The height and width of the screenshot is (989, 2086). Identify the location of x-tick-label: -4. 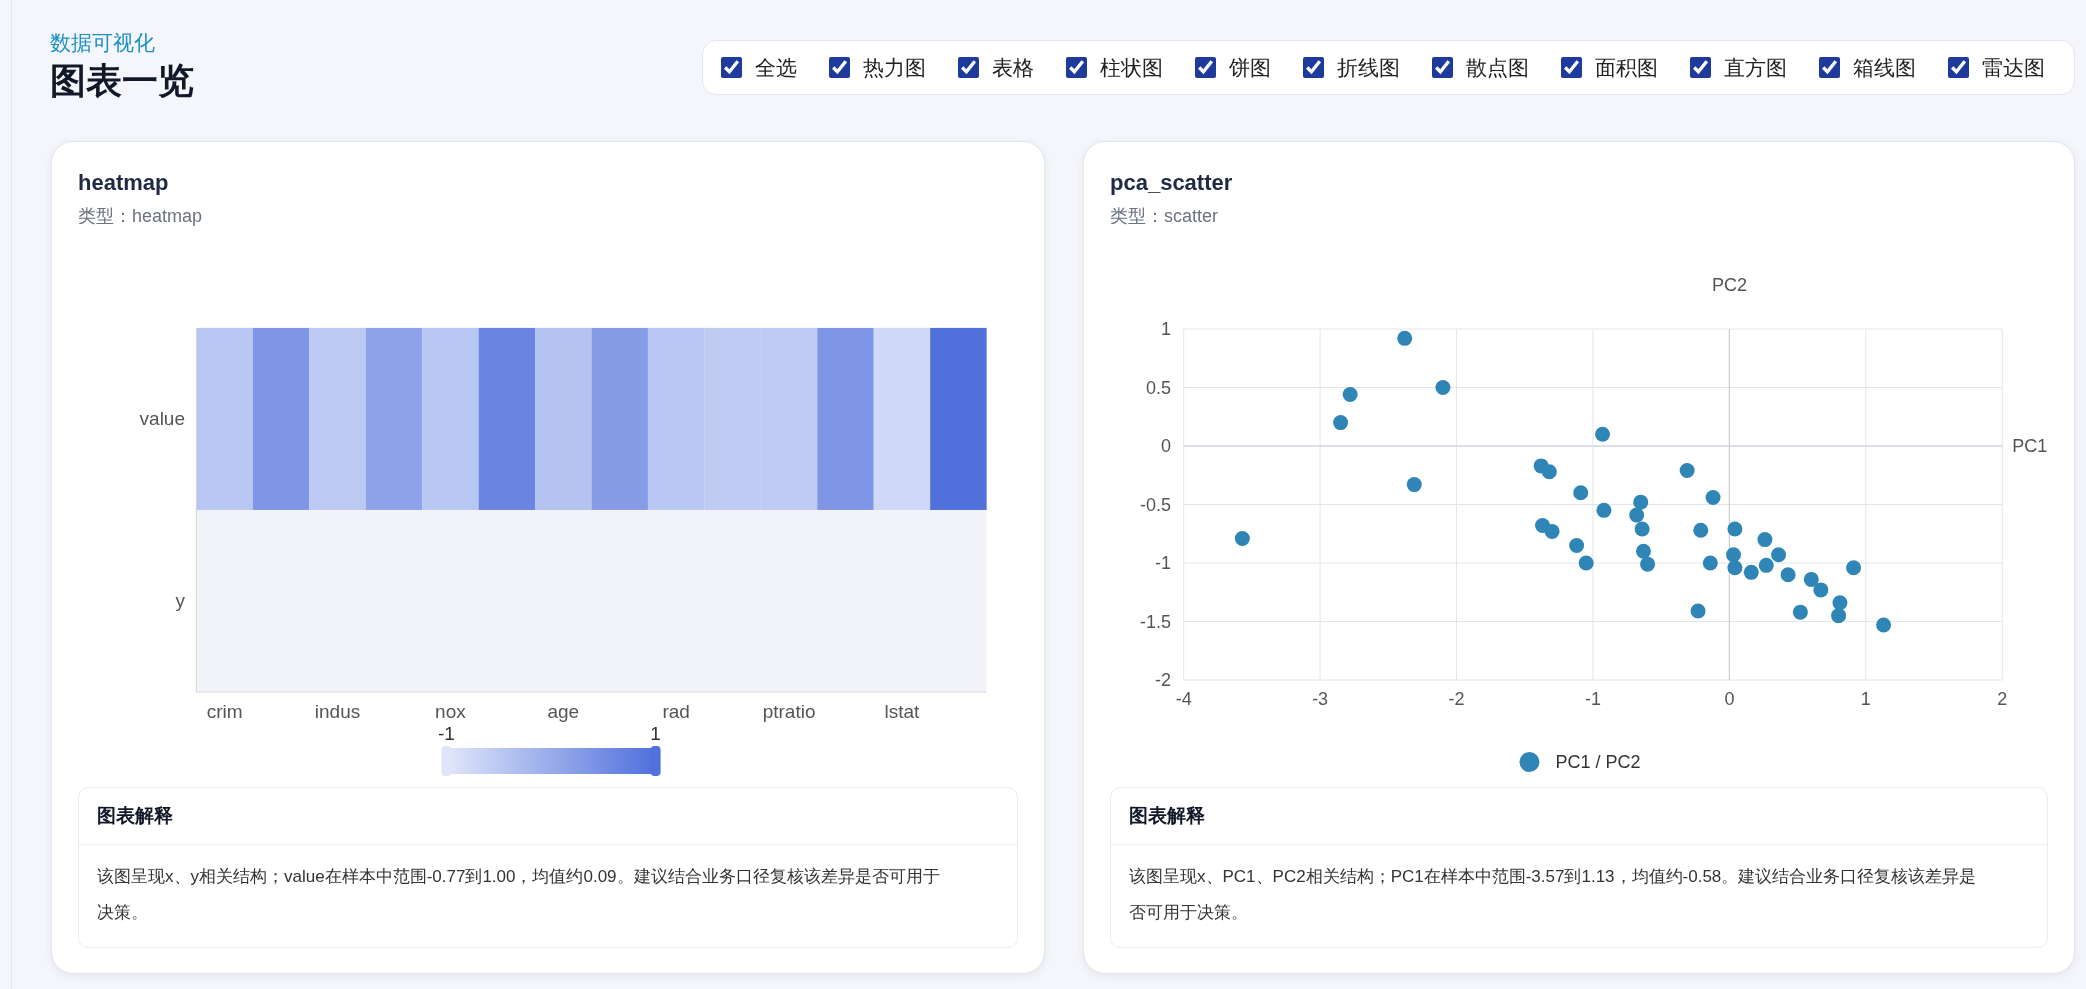
(1183, 699).